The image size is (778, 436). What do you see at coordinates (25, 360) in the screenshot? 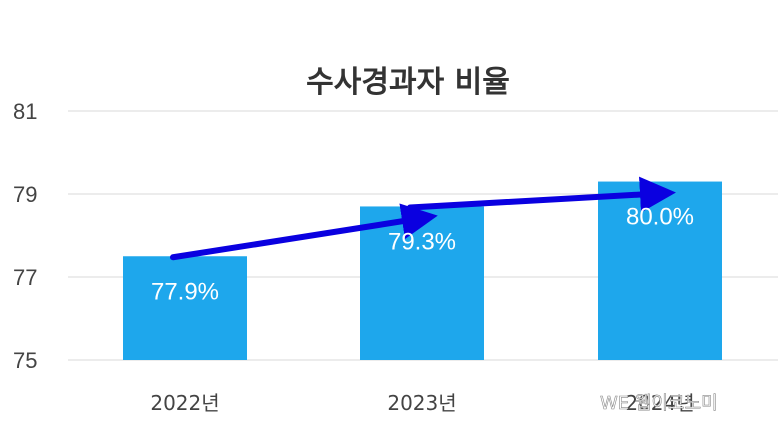
I see `y-tick-label: 75` at bounding box center [25, 360].